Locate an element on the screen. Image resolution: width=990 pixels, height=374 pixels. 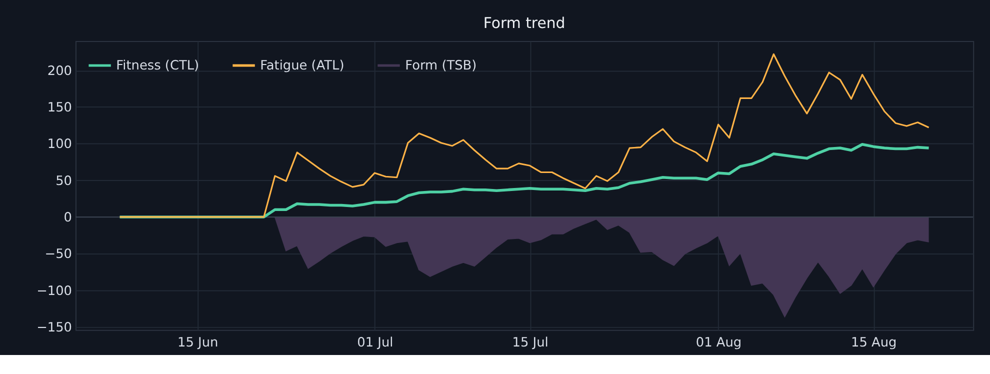
legend-label: Form (TSB) is located at coordinates (441, 66).